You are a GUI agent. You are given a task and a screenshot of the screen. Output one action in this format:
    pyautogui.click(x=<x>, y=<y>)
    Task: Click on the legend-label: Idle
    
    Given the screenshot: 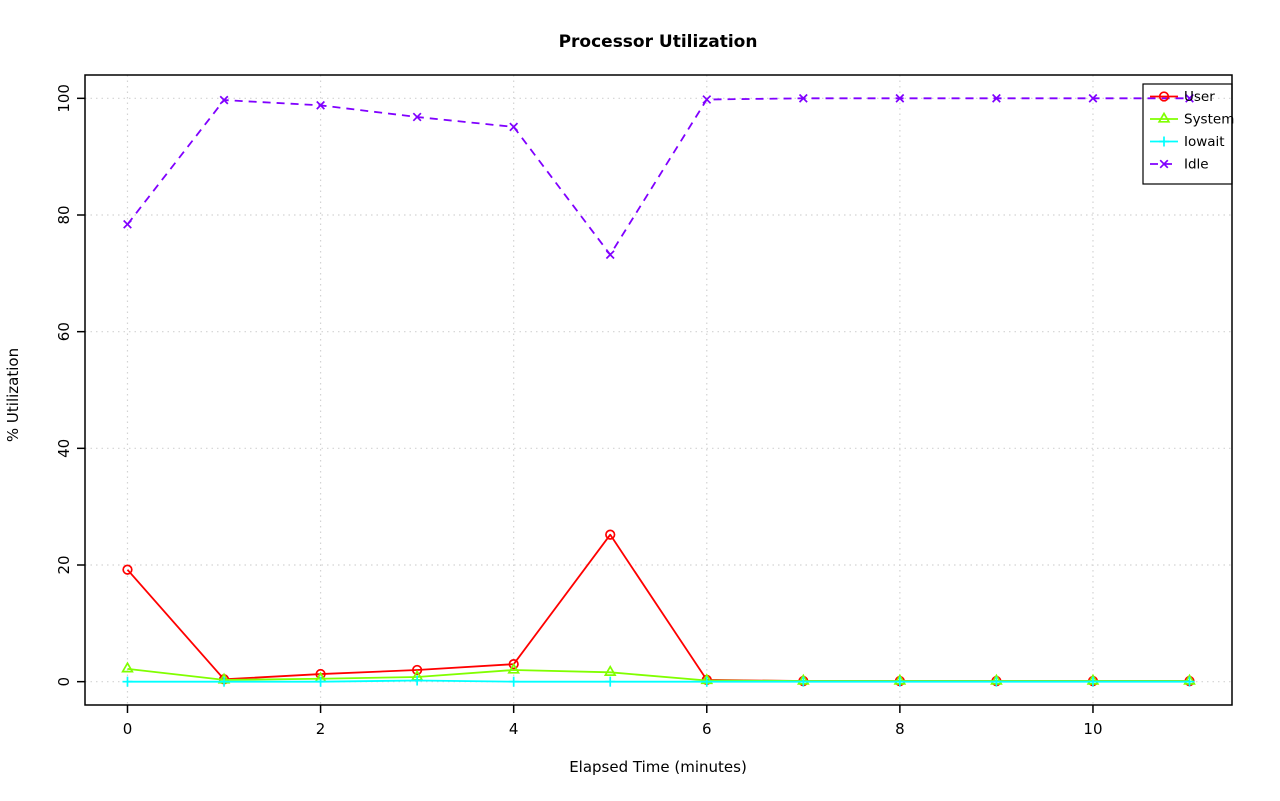 What is the action you would take?
    pyautogui.click(x=1196, y=165)
    